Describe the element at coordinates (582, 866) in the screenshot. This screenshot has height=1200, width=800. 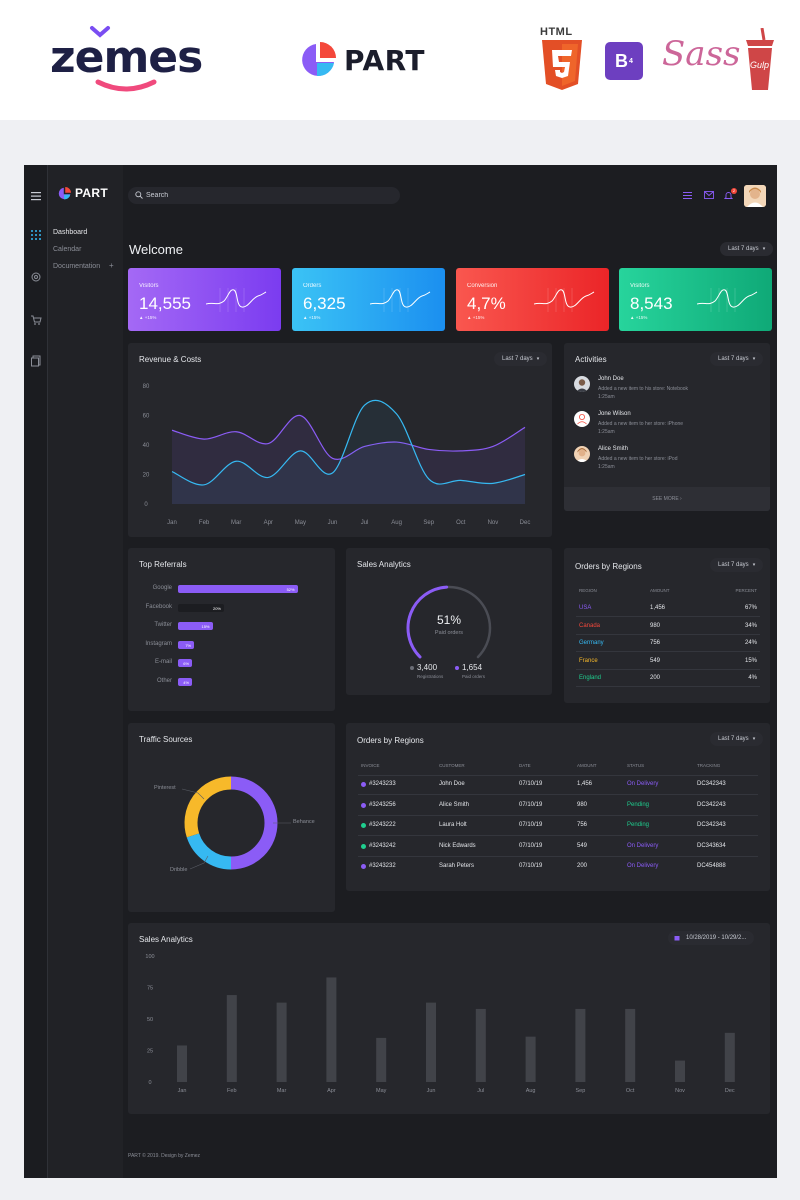
I see `order-amount: 200` at that location.